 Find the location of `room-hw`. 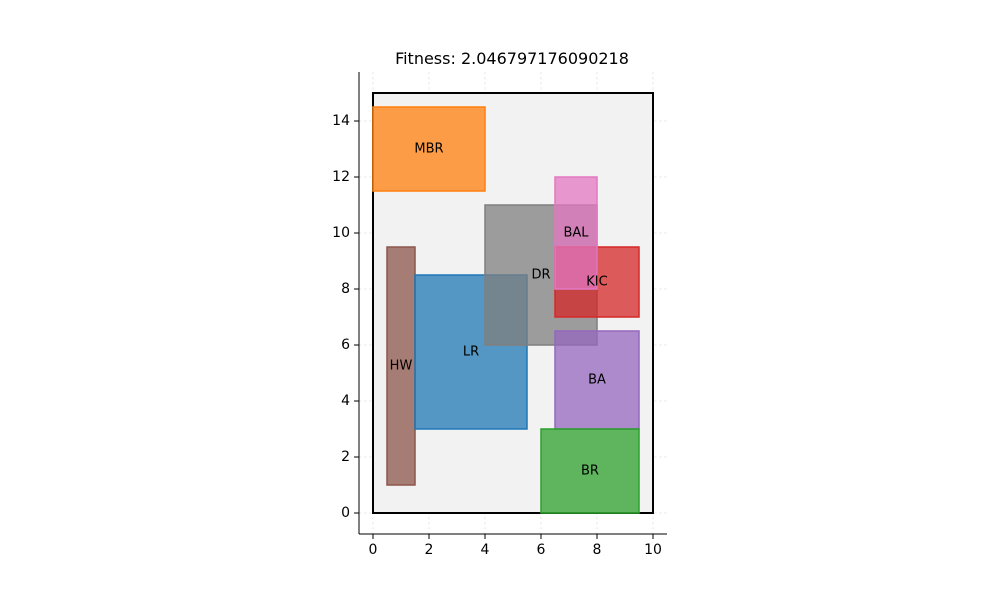

room-hw is located at coordinates (401, 366).